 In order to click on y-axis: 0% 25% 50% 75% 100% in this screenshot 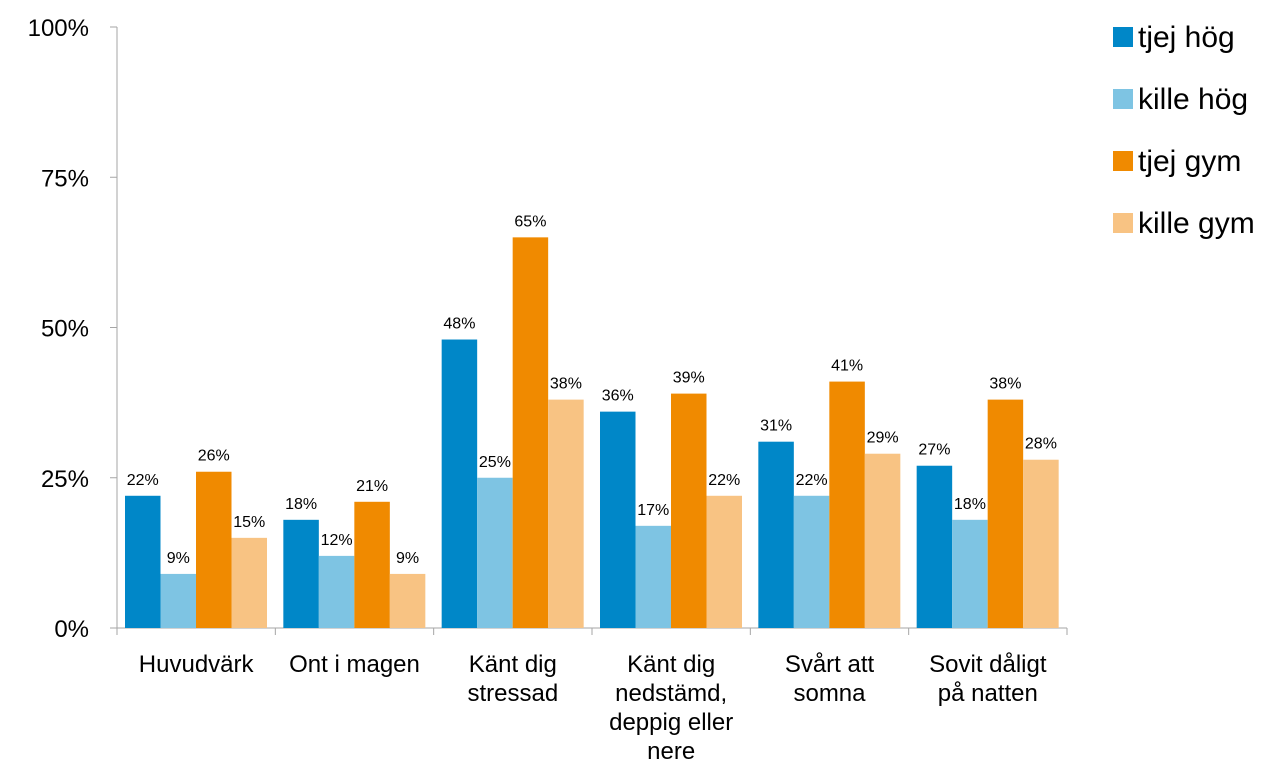, I will do `click(73, 329)`.